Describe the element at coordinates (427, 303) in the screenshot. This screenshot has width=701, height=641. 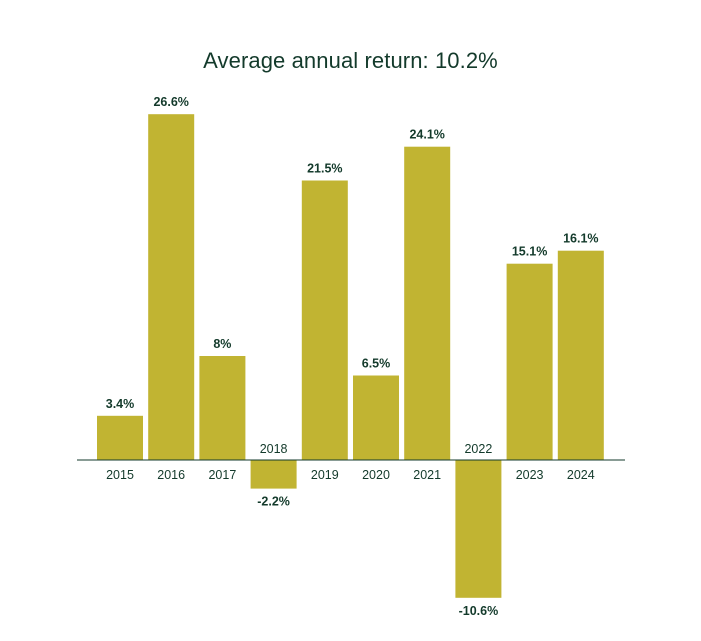
I see `bar-2021` at that location.